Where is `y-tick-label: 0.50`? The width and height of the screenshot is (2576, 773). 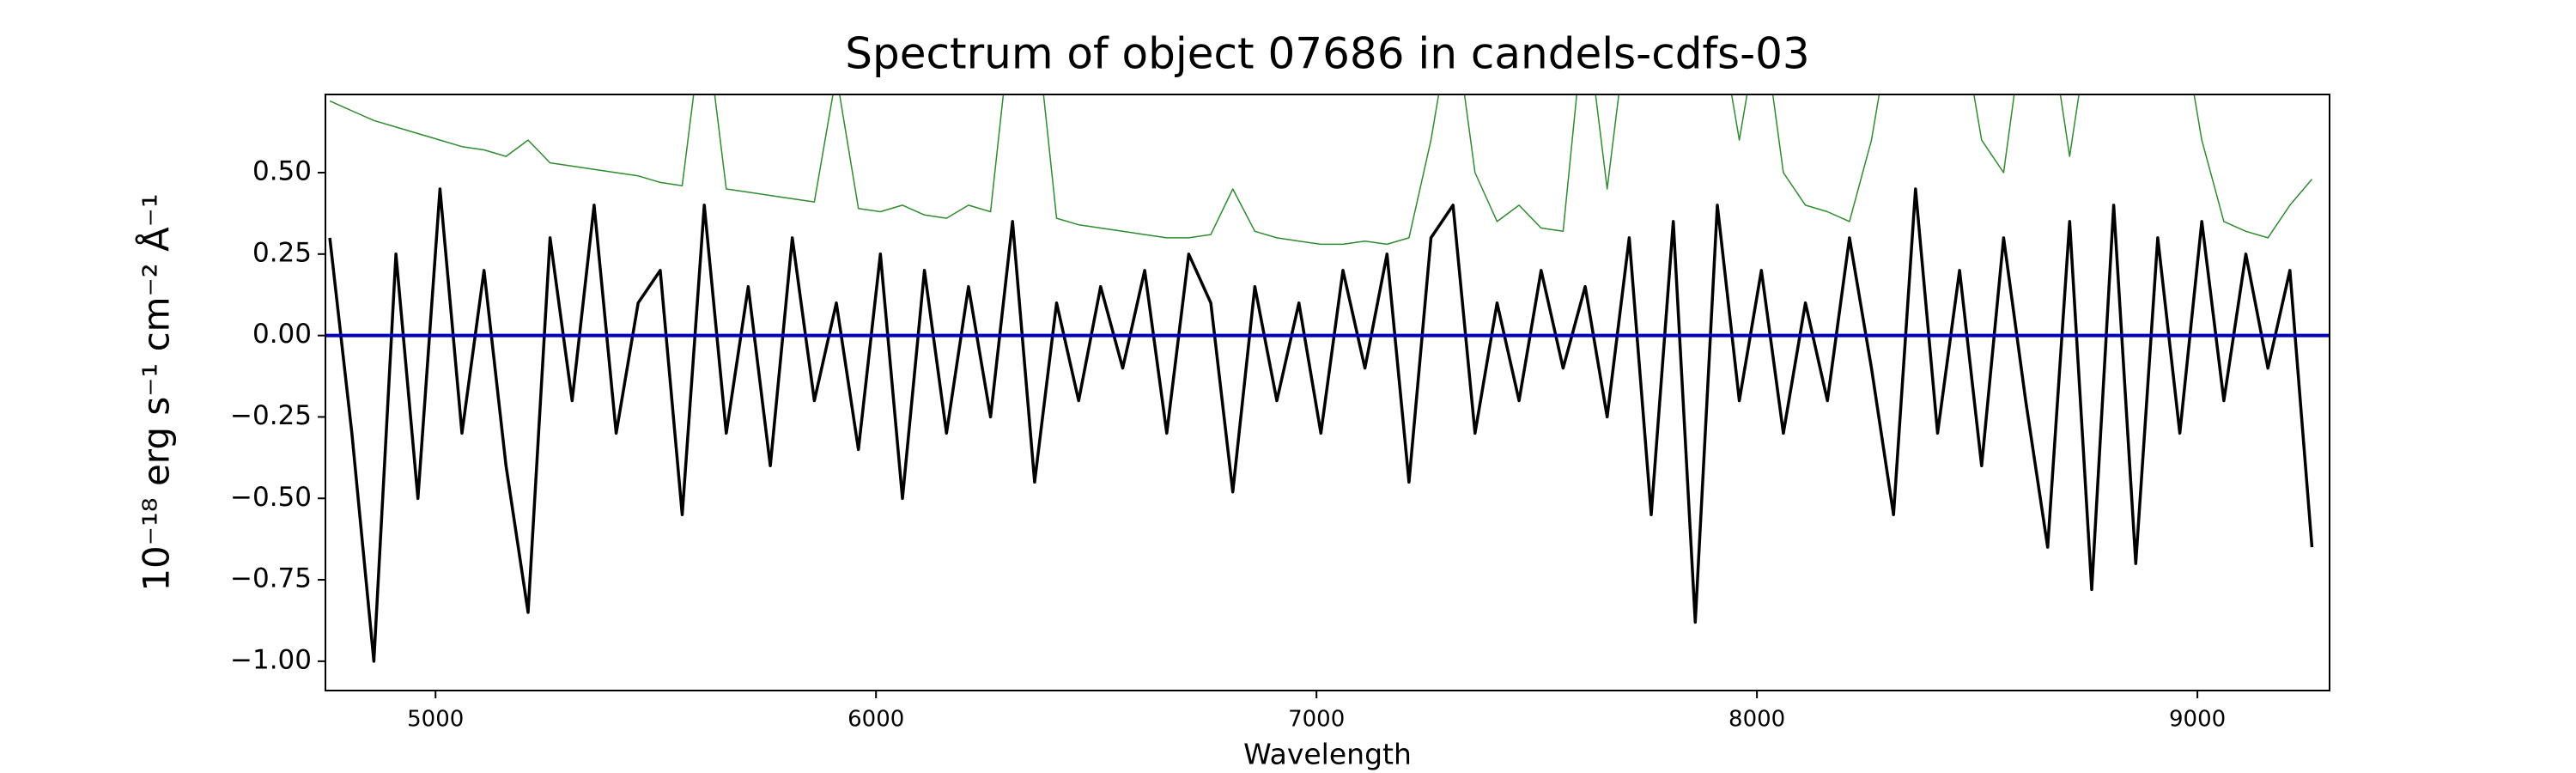
y-tick-label: 0.50 is located at coordinates (282, 171).